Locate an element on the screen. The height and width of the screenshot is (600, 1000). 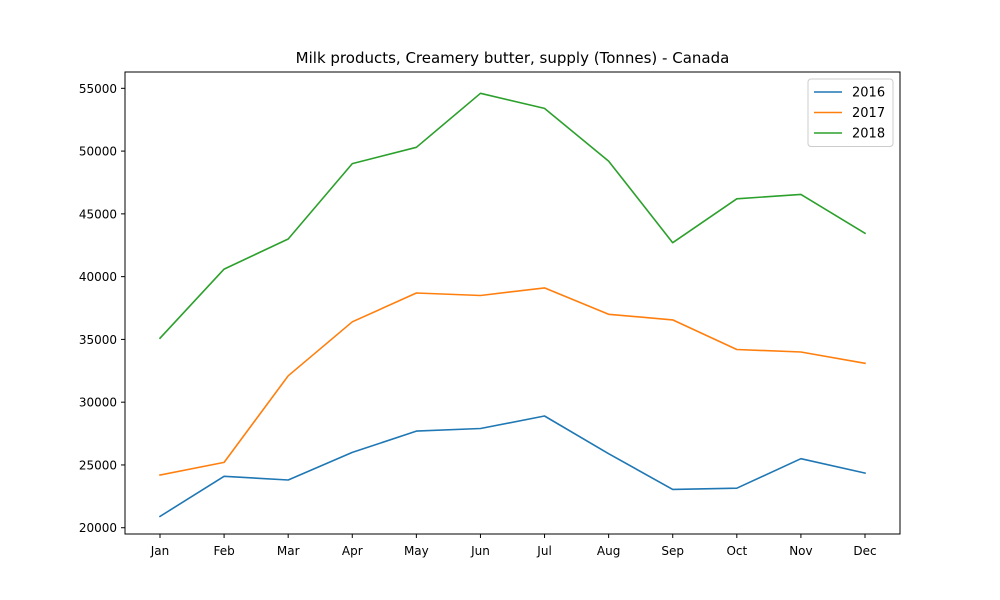
series-line-2016 is located at coordinates (512, 466).